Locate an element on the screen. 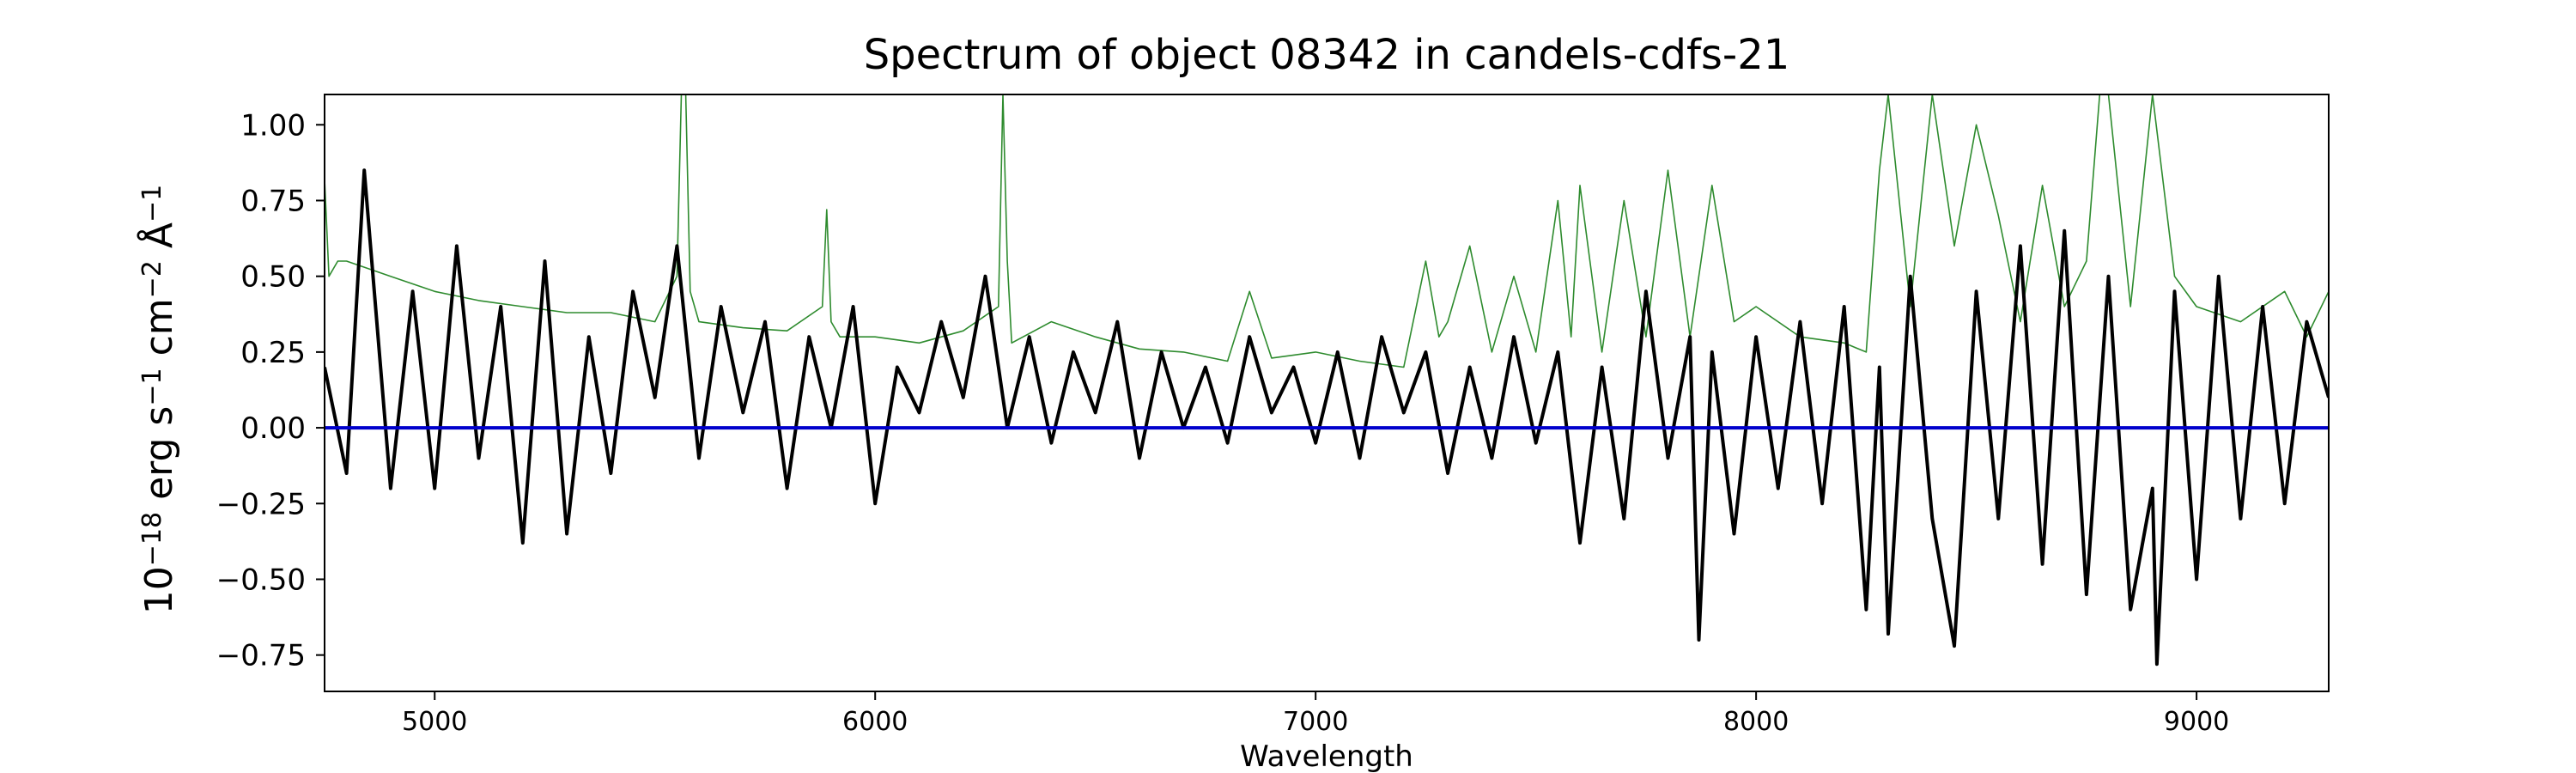  y-axis-label-group: 10−18 erg s−1 cm−2 Å−1 is located at coordinates (159, 399).